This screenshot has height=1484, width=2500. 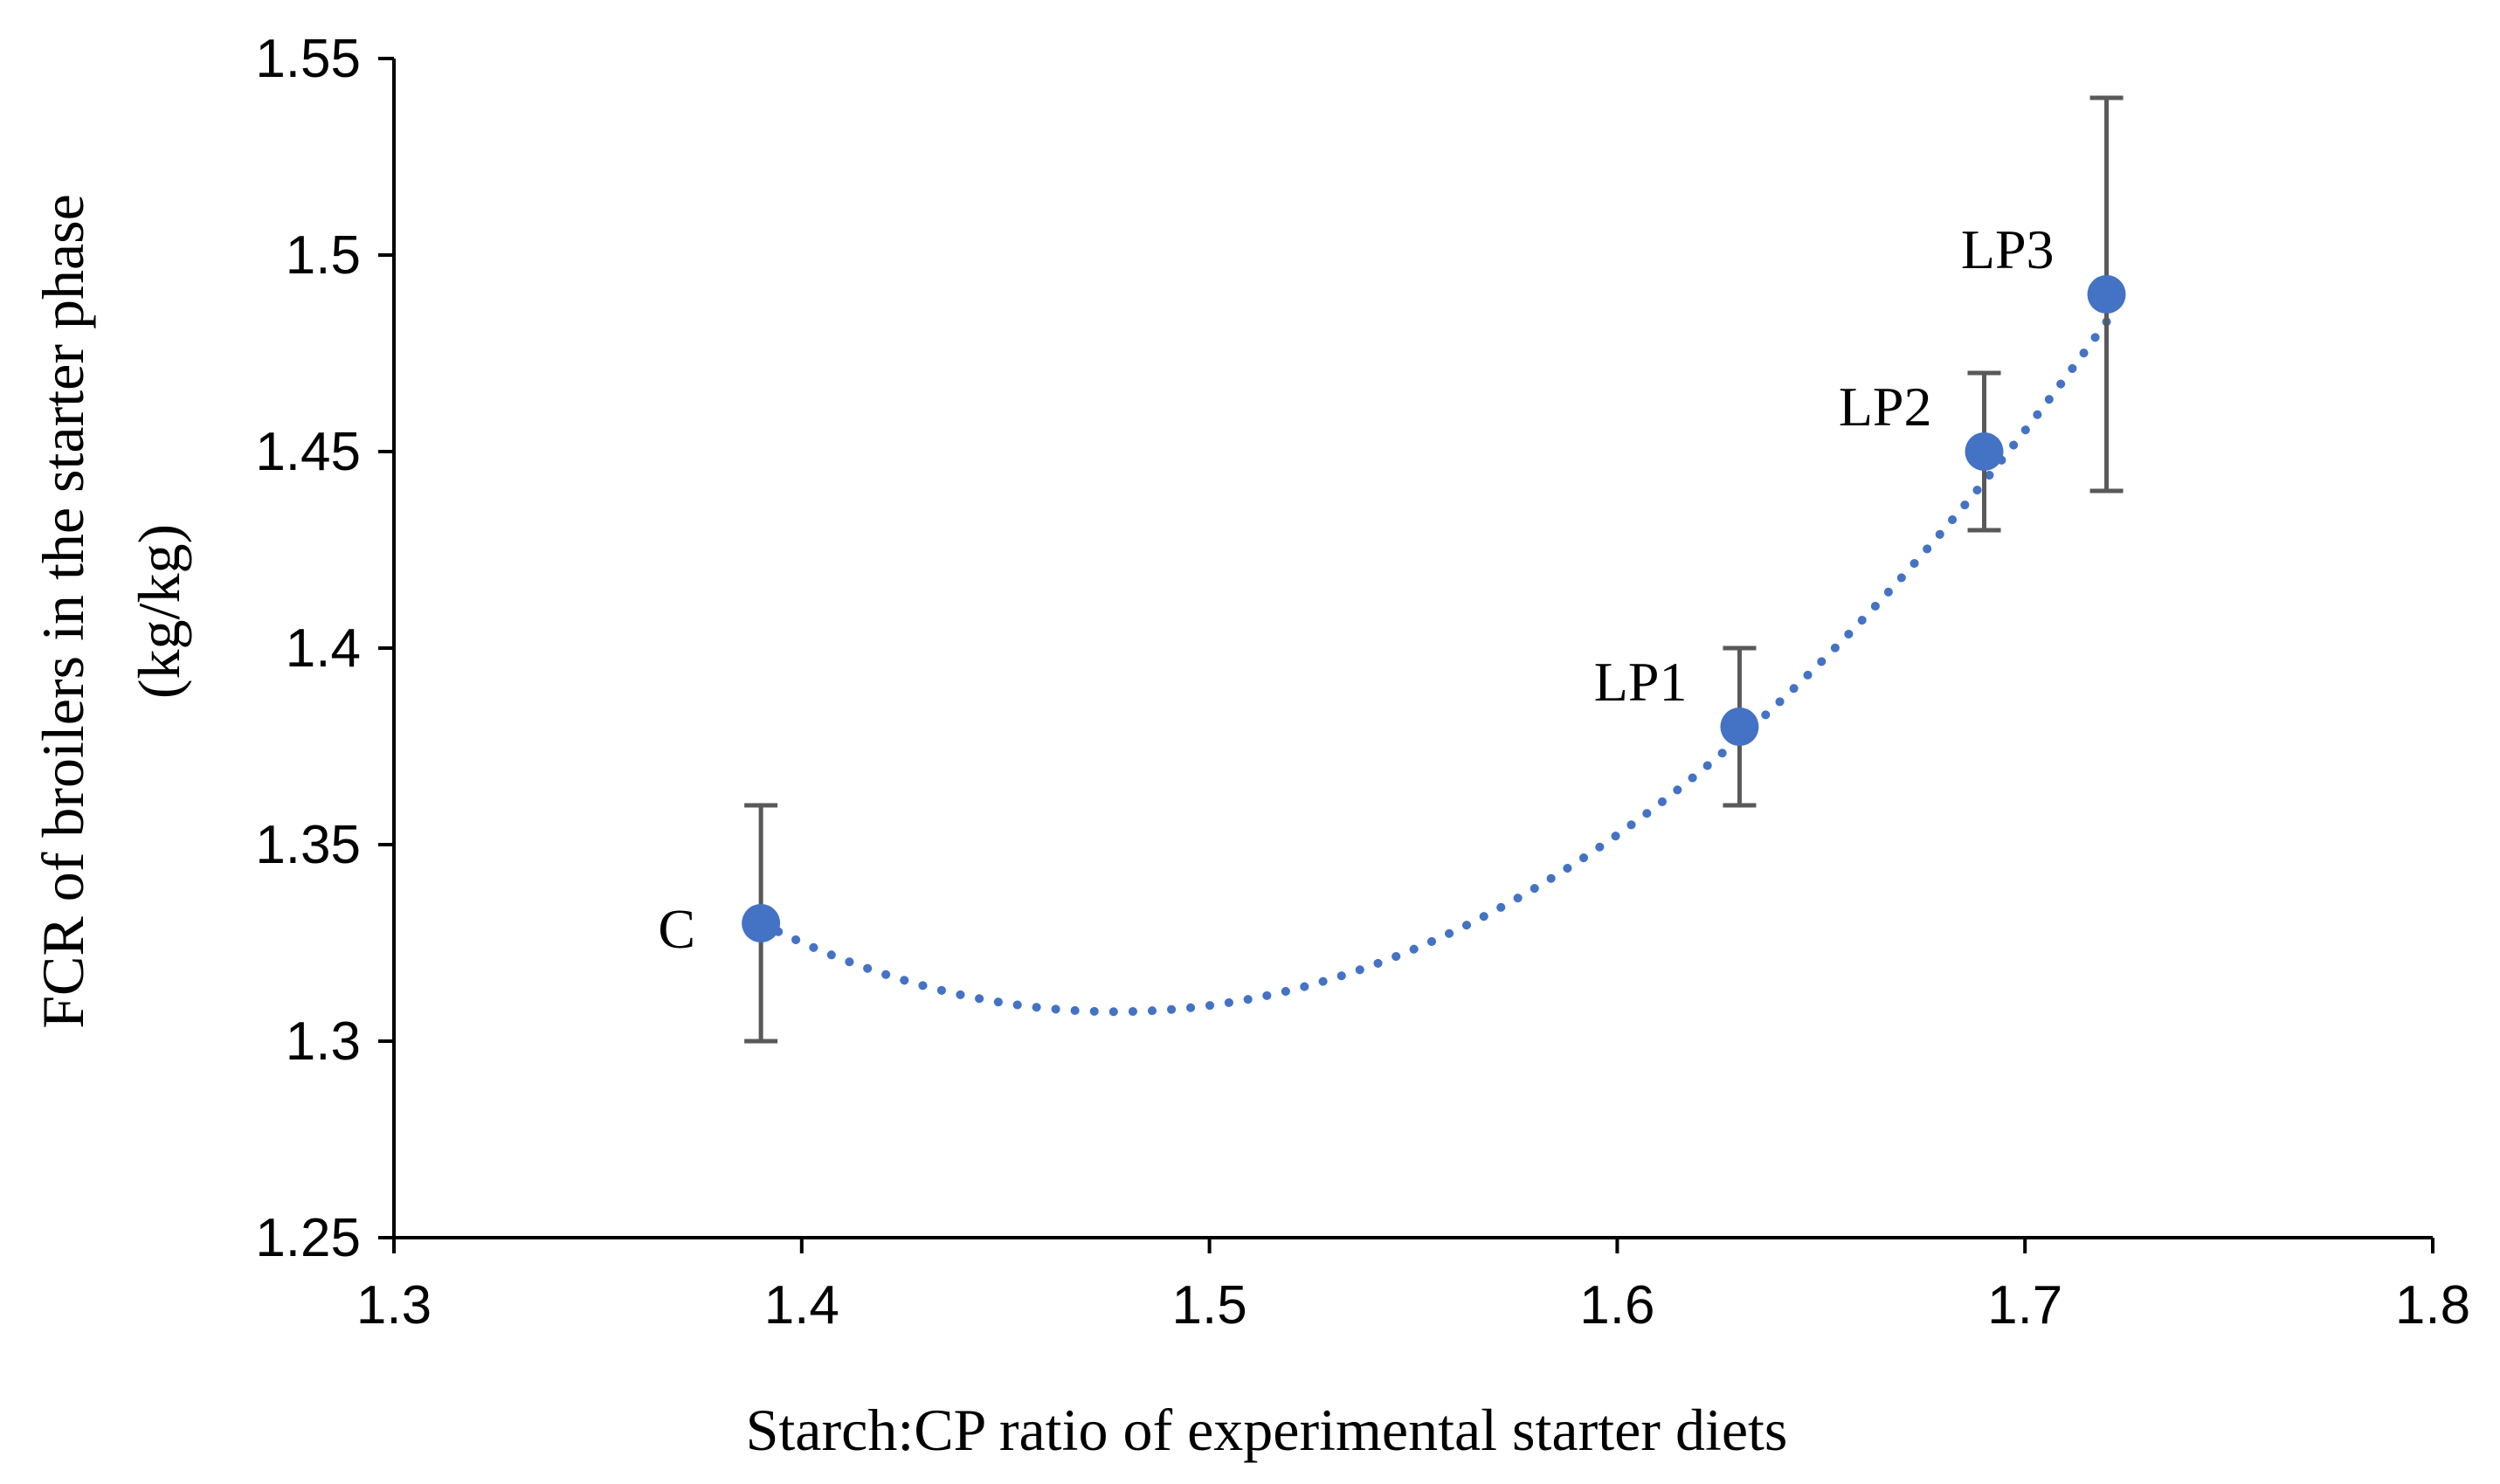 What do you see at coordinates (1739, 726) in the screenshot?
I see `data-point-lp1` at bounding box center [1739, 726].